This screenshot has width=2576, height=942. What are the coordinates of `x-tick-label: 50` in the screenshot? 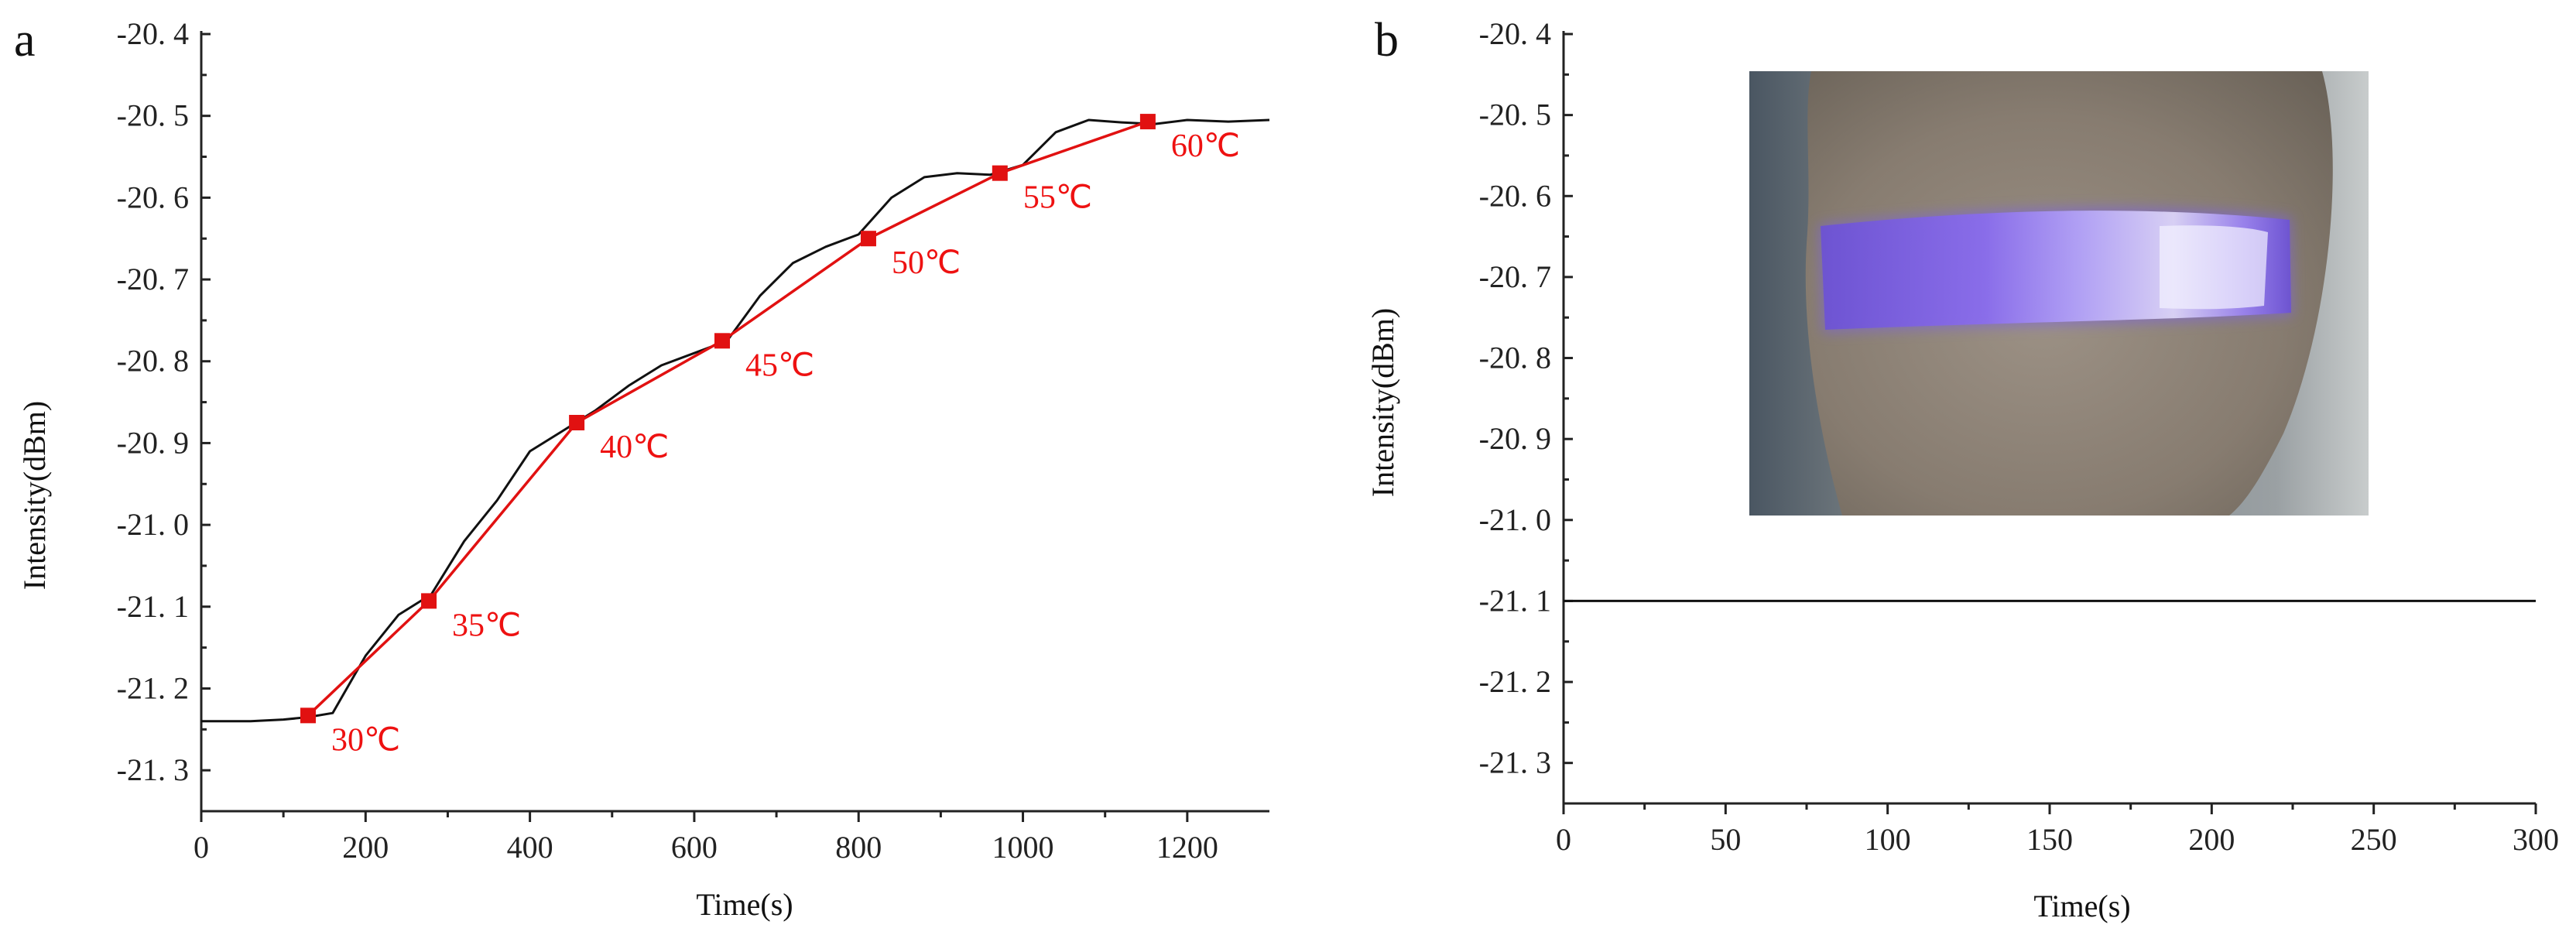 It's located at (1726, 839).